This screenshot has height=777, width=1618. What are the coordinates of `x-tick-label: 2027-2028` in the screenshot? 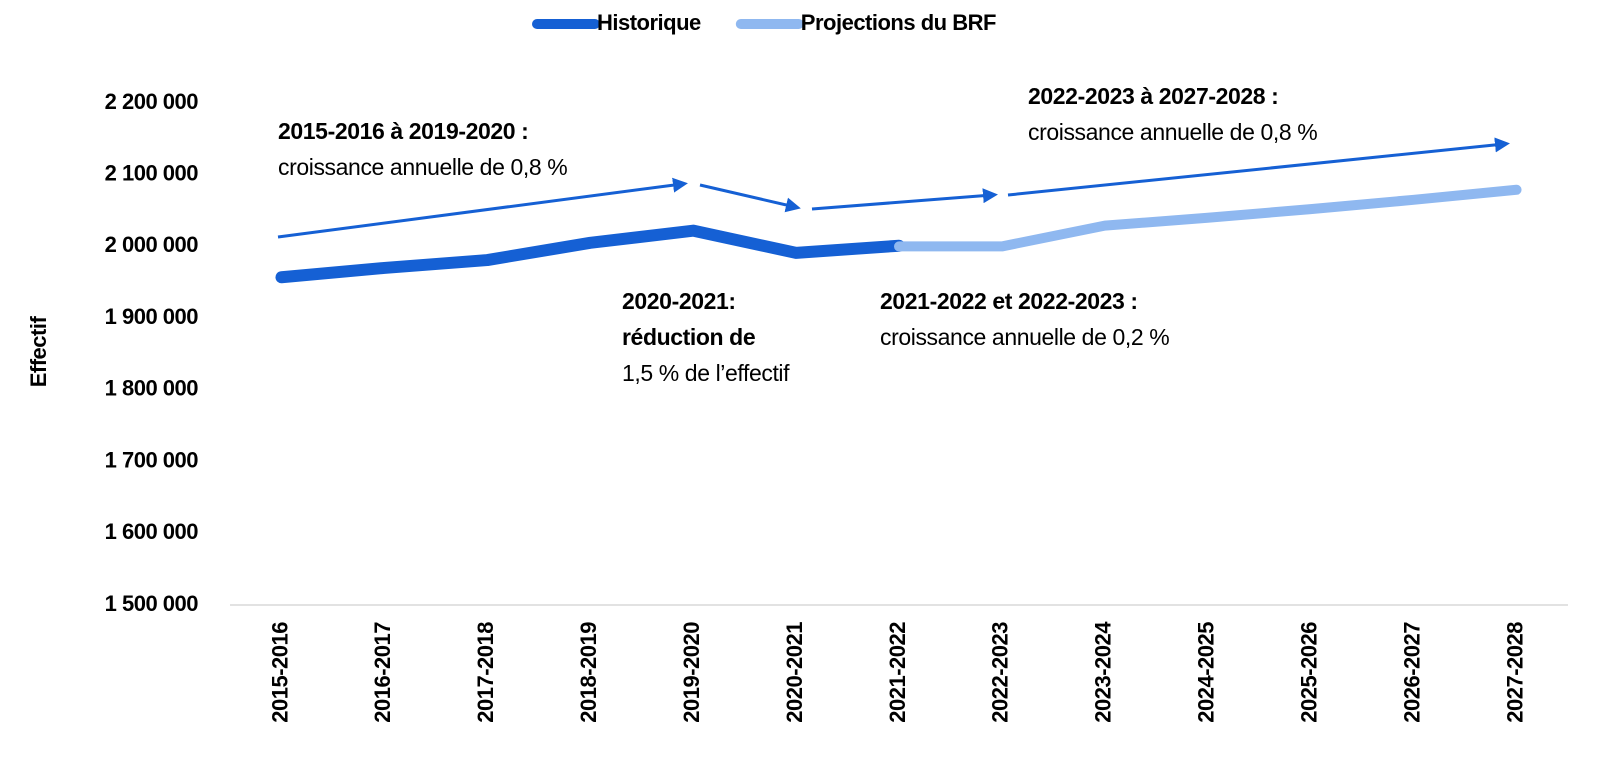 It's located at (1514, 672).